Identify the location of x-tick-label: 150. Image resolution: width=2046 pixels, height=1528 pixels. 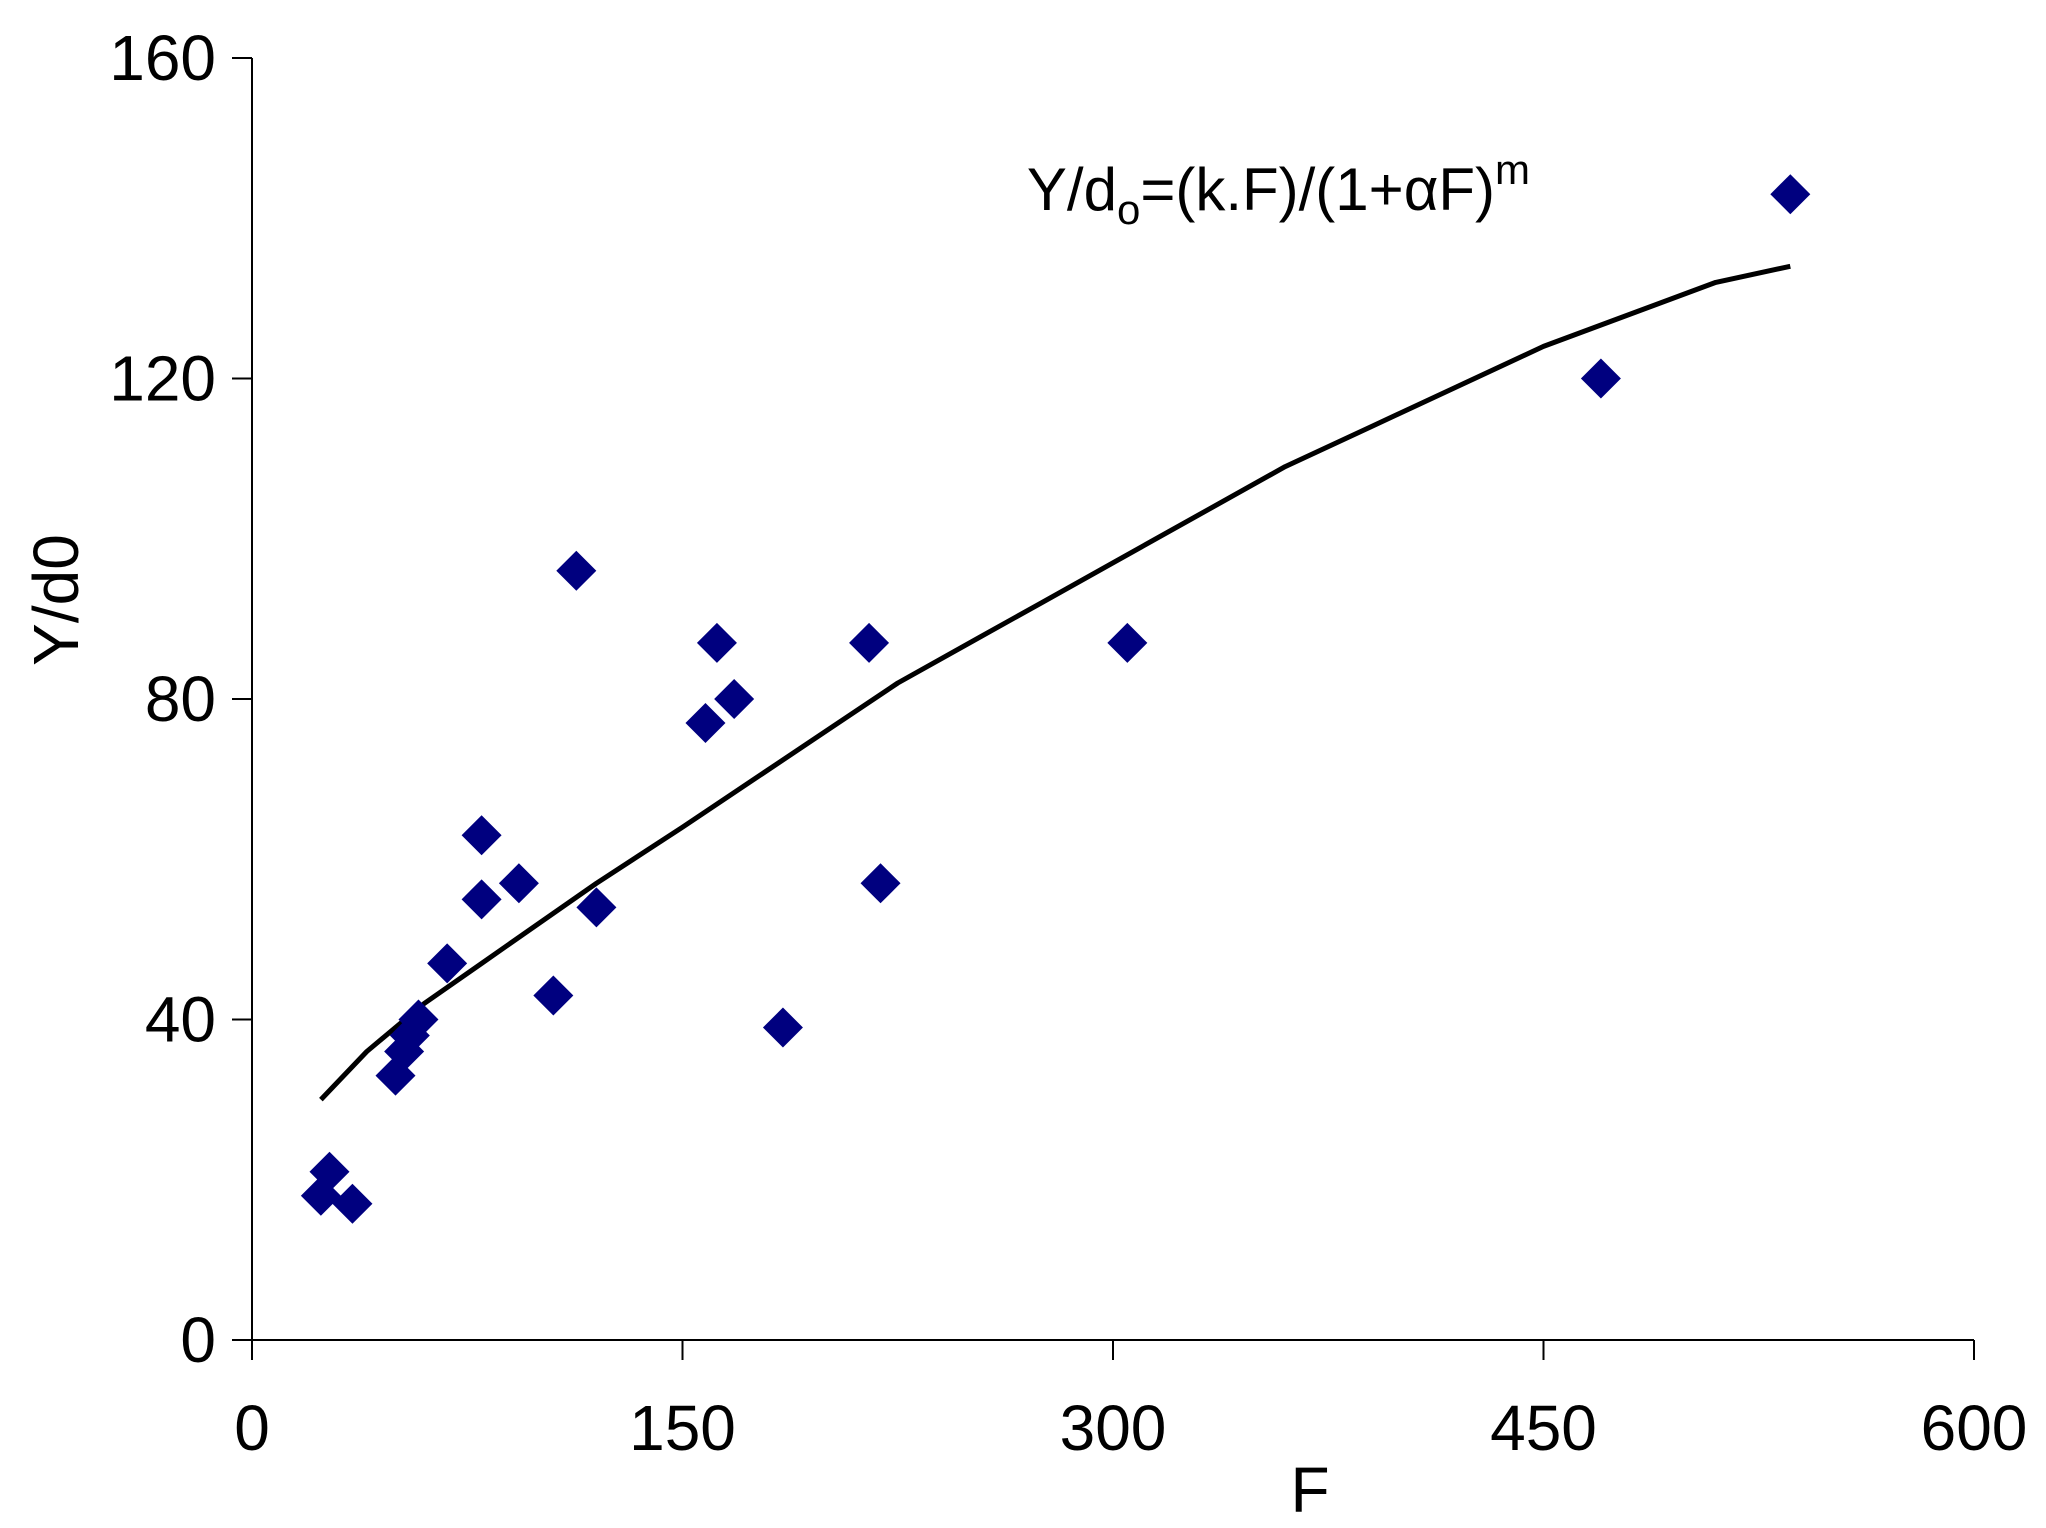
(682, 1428).